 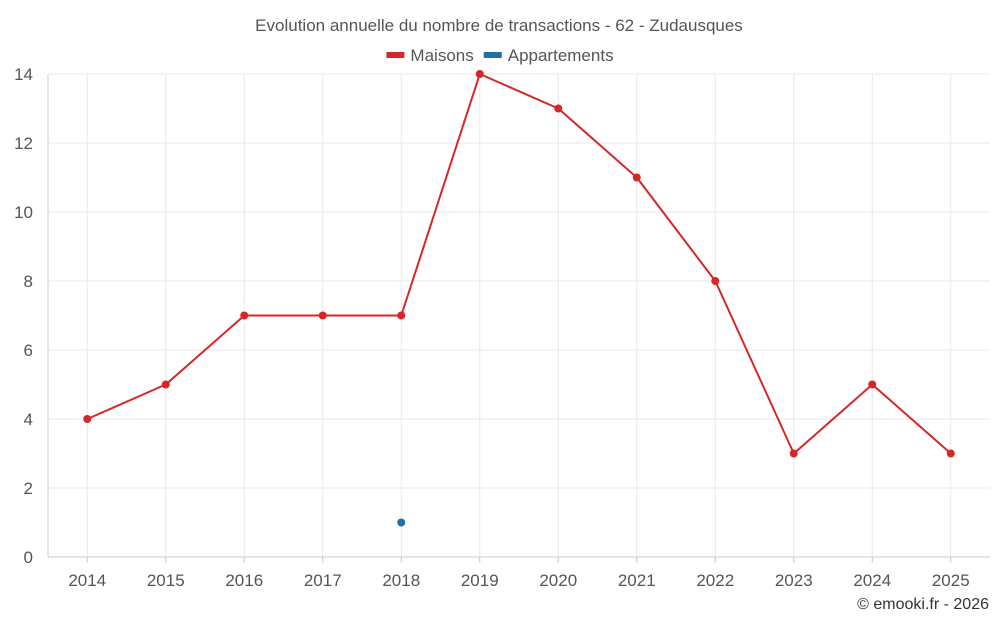 What do you see at coordinates (23, 74) in the screenshot?
I see `y-tick-label: 14` at bounding box center [23, 74].